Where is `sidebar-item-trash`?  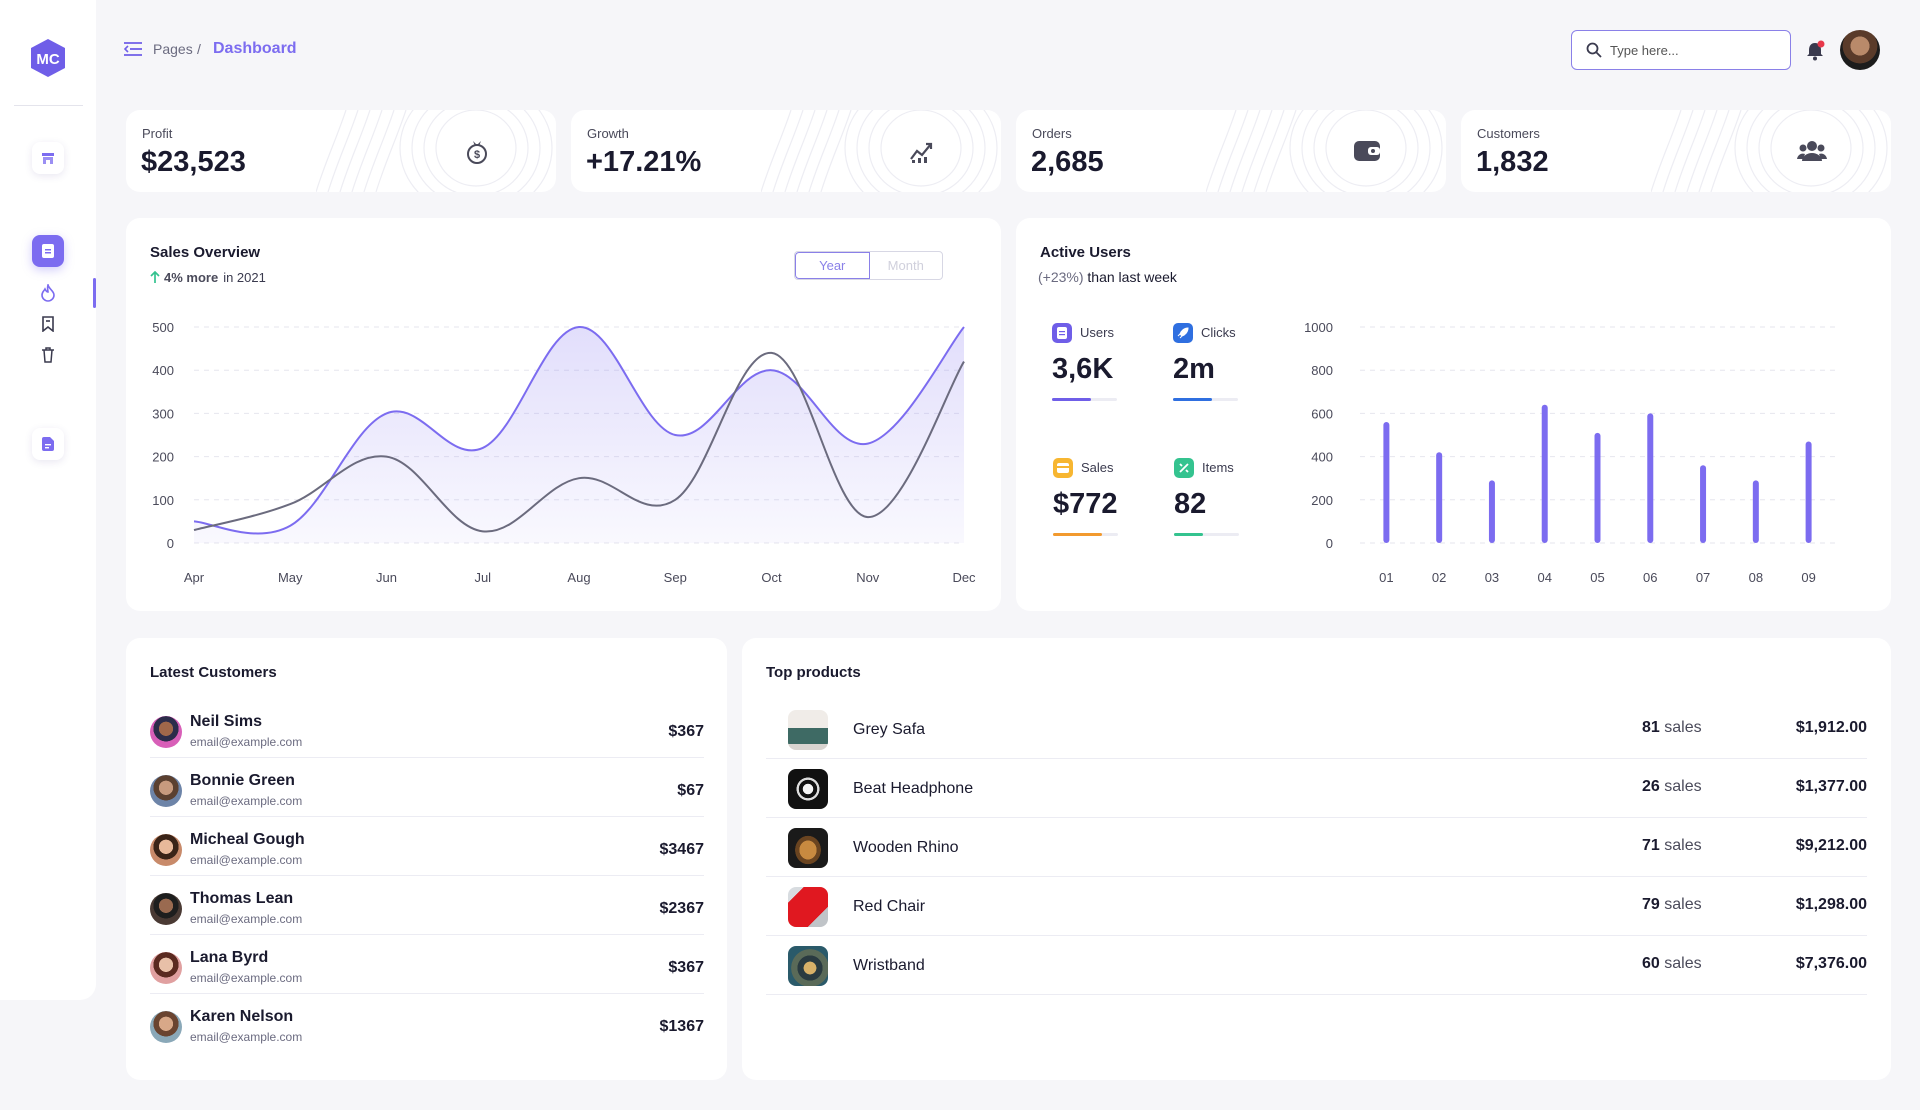
sidebar-item-trash is located at coordinates (48, 355).